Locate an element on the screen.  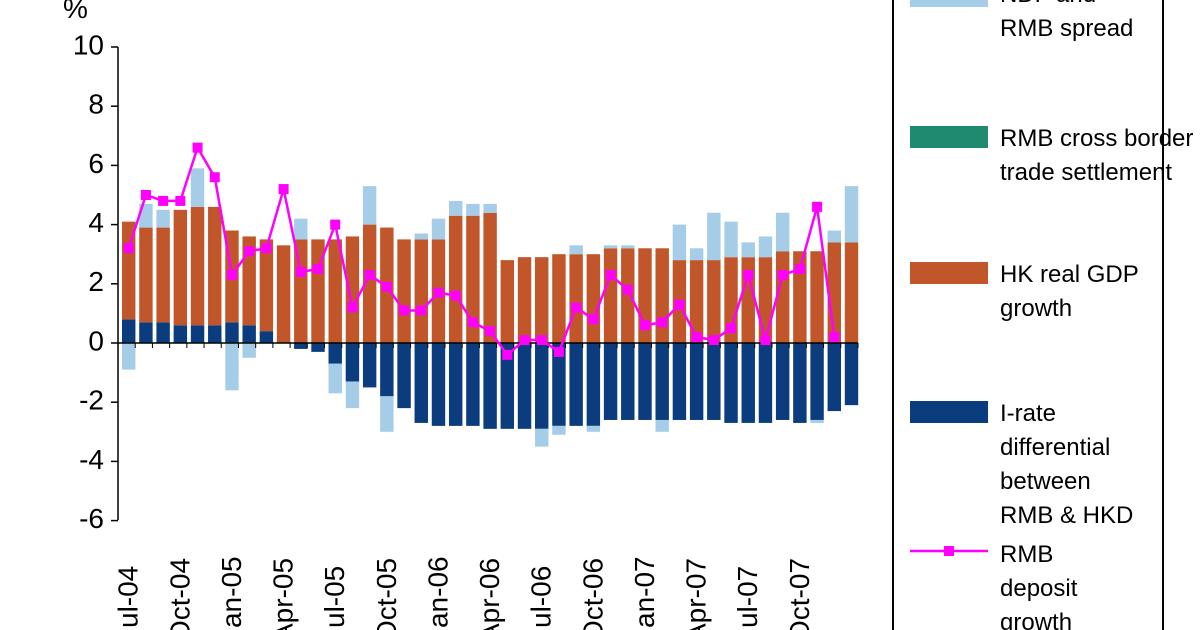
x-tick-label: Apr-05 is located at coordinates (283, 594).